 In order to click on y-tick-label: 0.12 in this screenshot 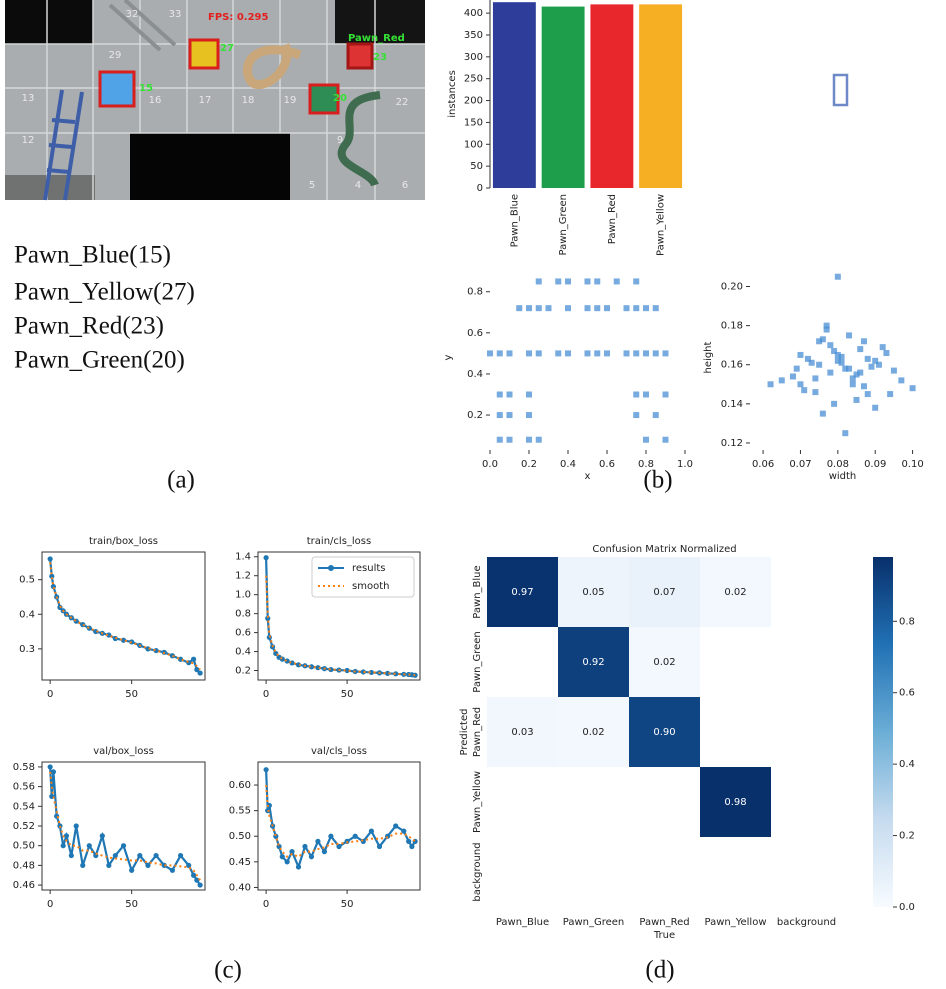, I will do `click(732, 443)`.